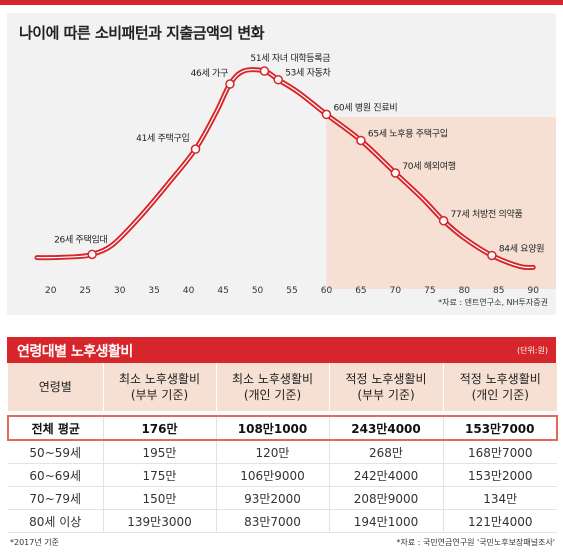 This screenshot has width=563, height=555. I want to click on table-cell: 60~69세, so click(56, 475).